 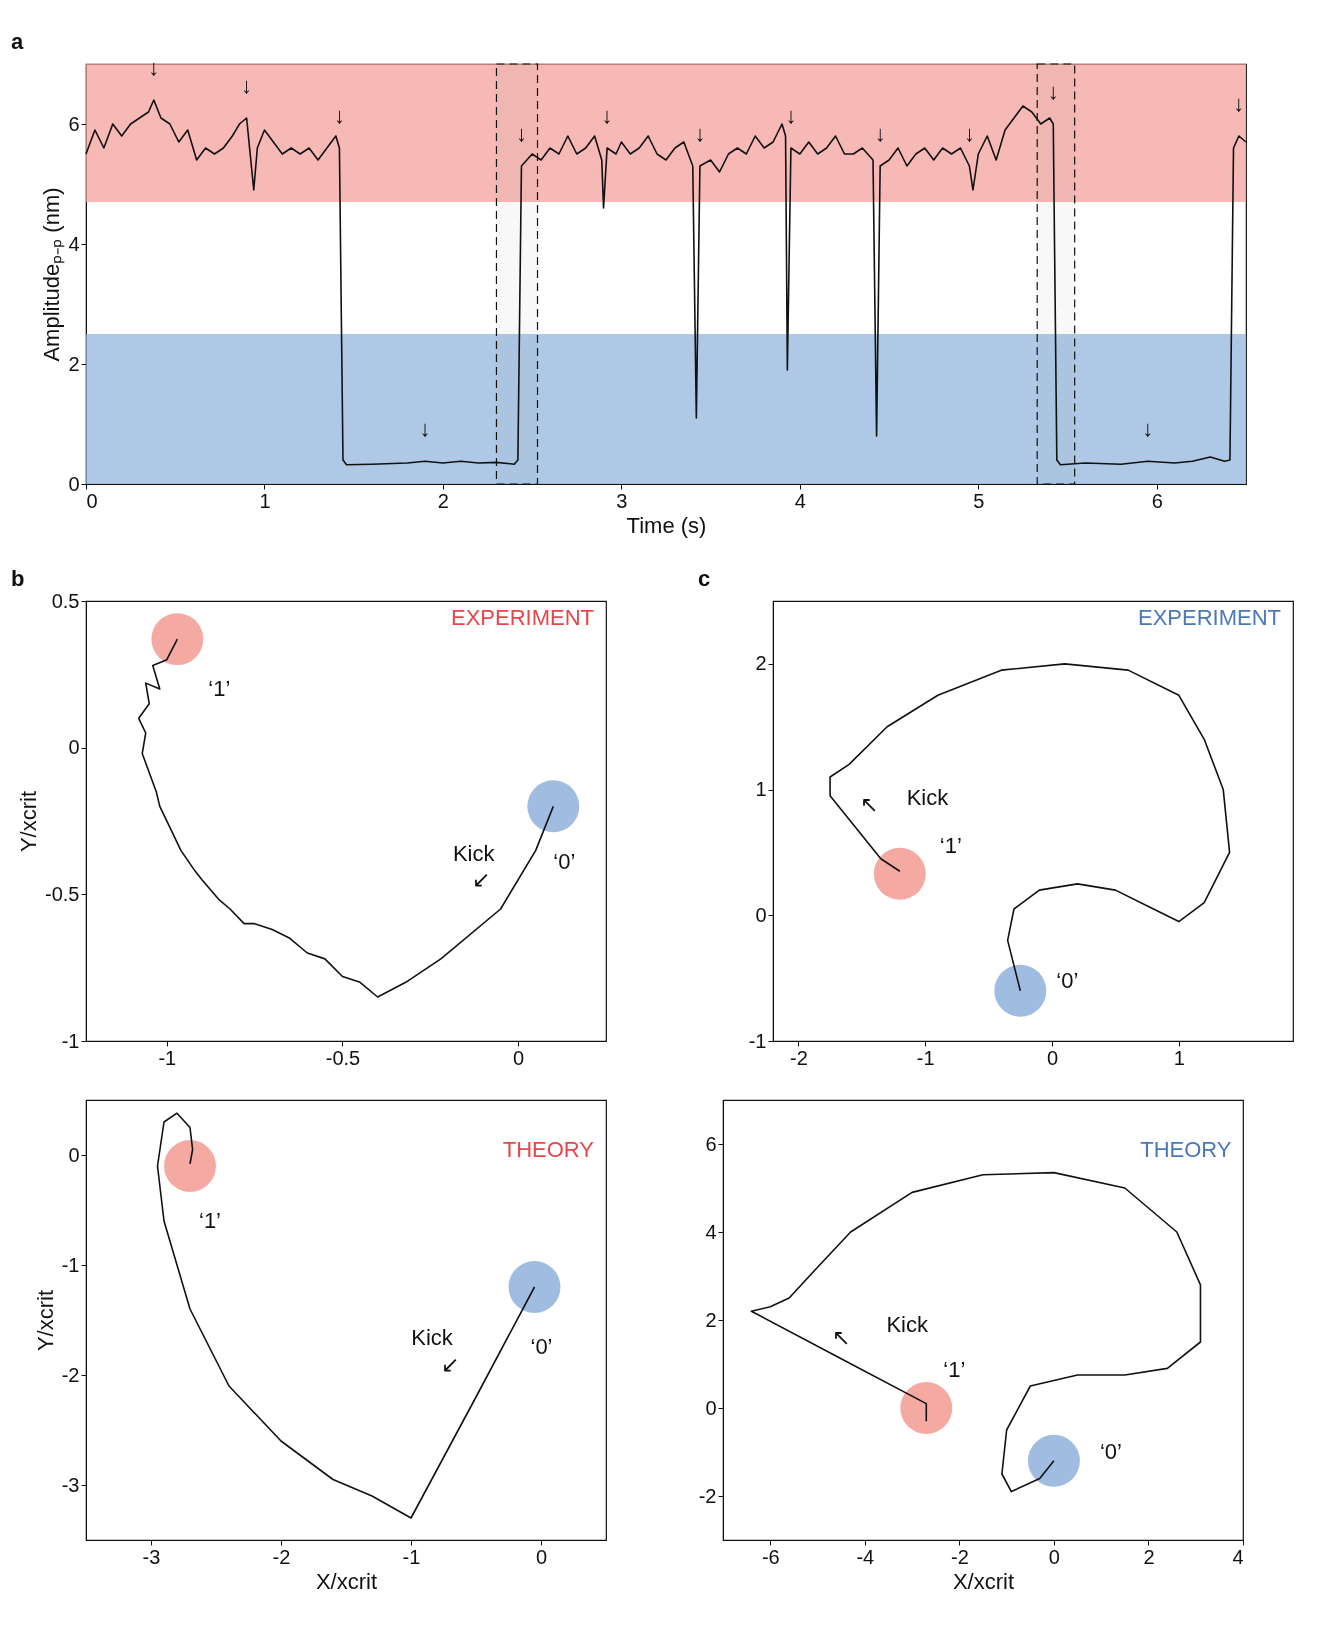 What do you see at coordinates (761, 789) in the screenshot?
I see `y-tick-label: 1` at bounding box center [761, 789].